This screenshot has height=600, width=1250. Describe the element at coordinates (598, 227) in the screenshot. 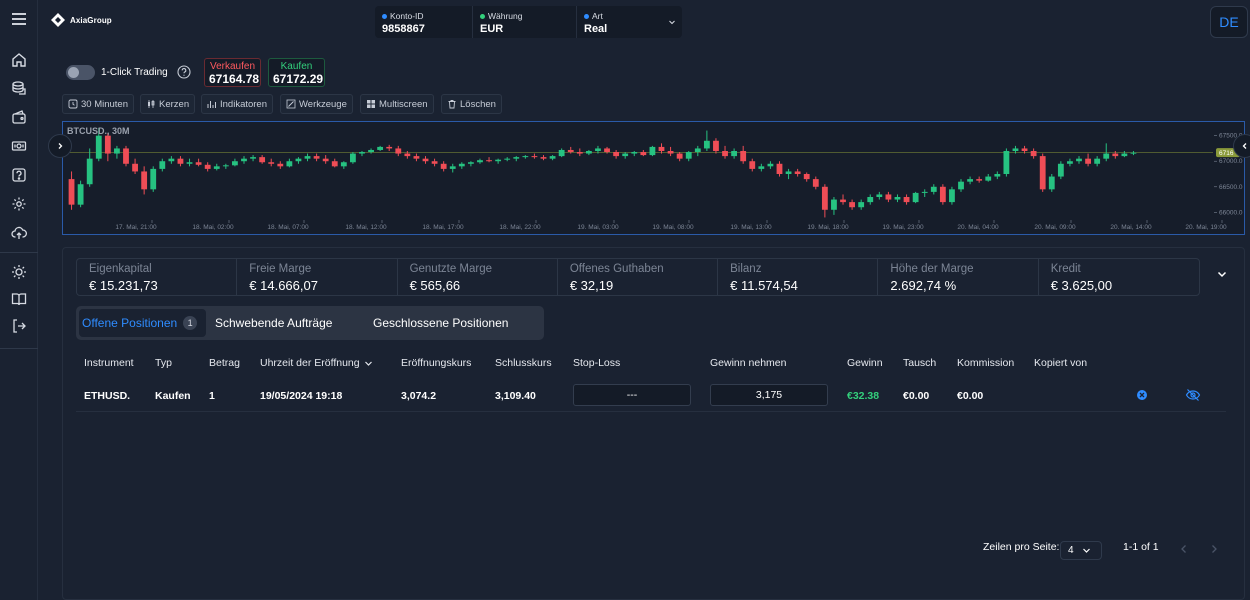

I see `x-tick-label: 19. Mai, 03:00` at that location.